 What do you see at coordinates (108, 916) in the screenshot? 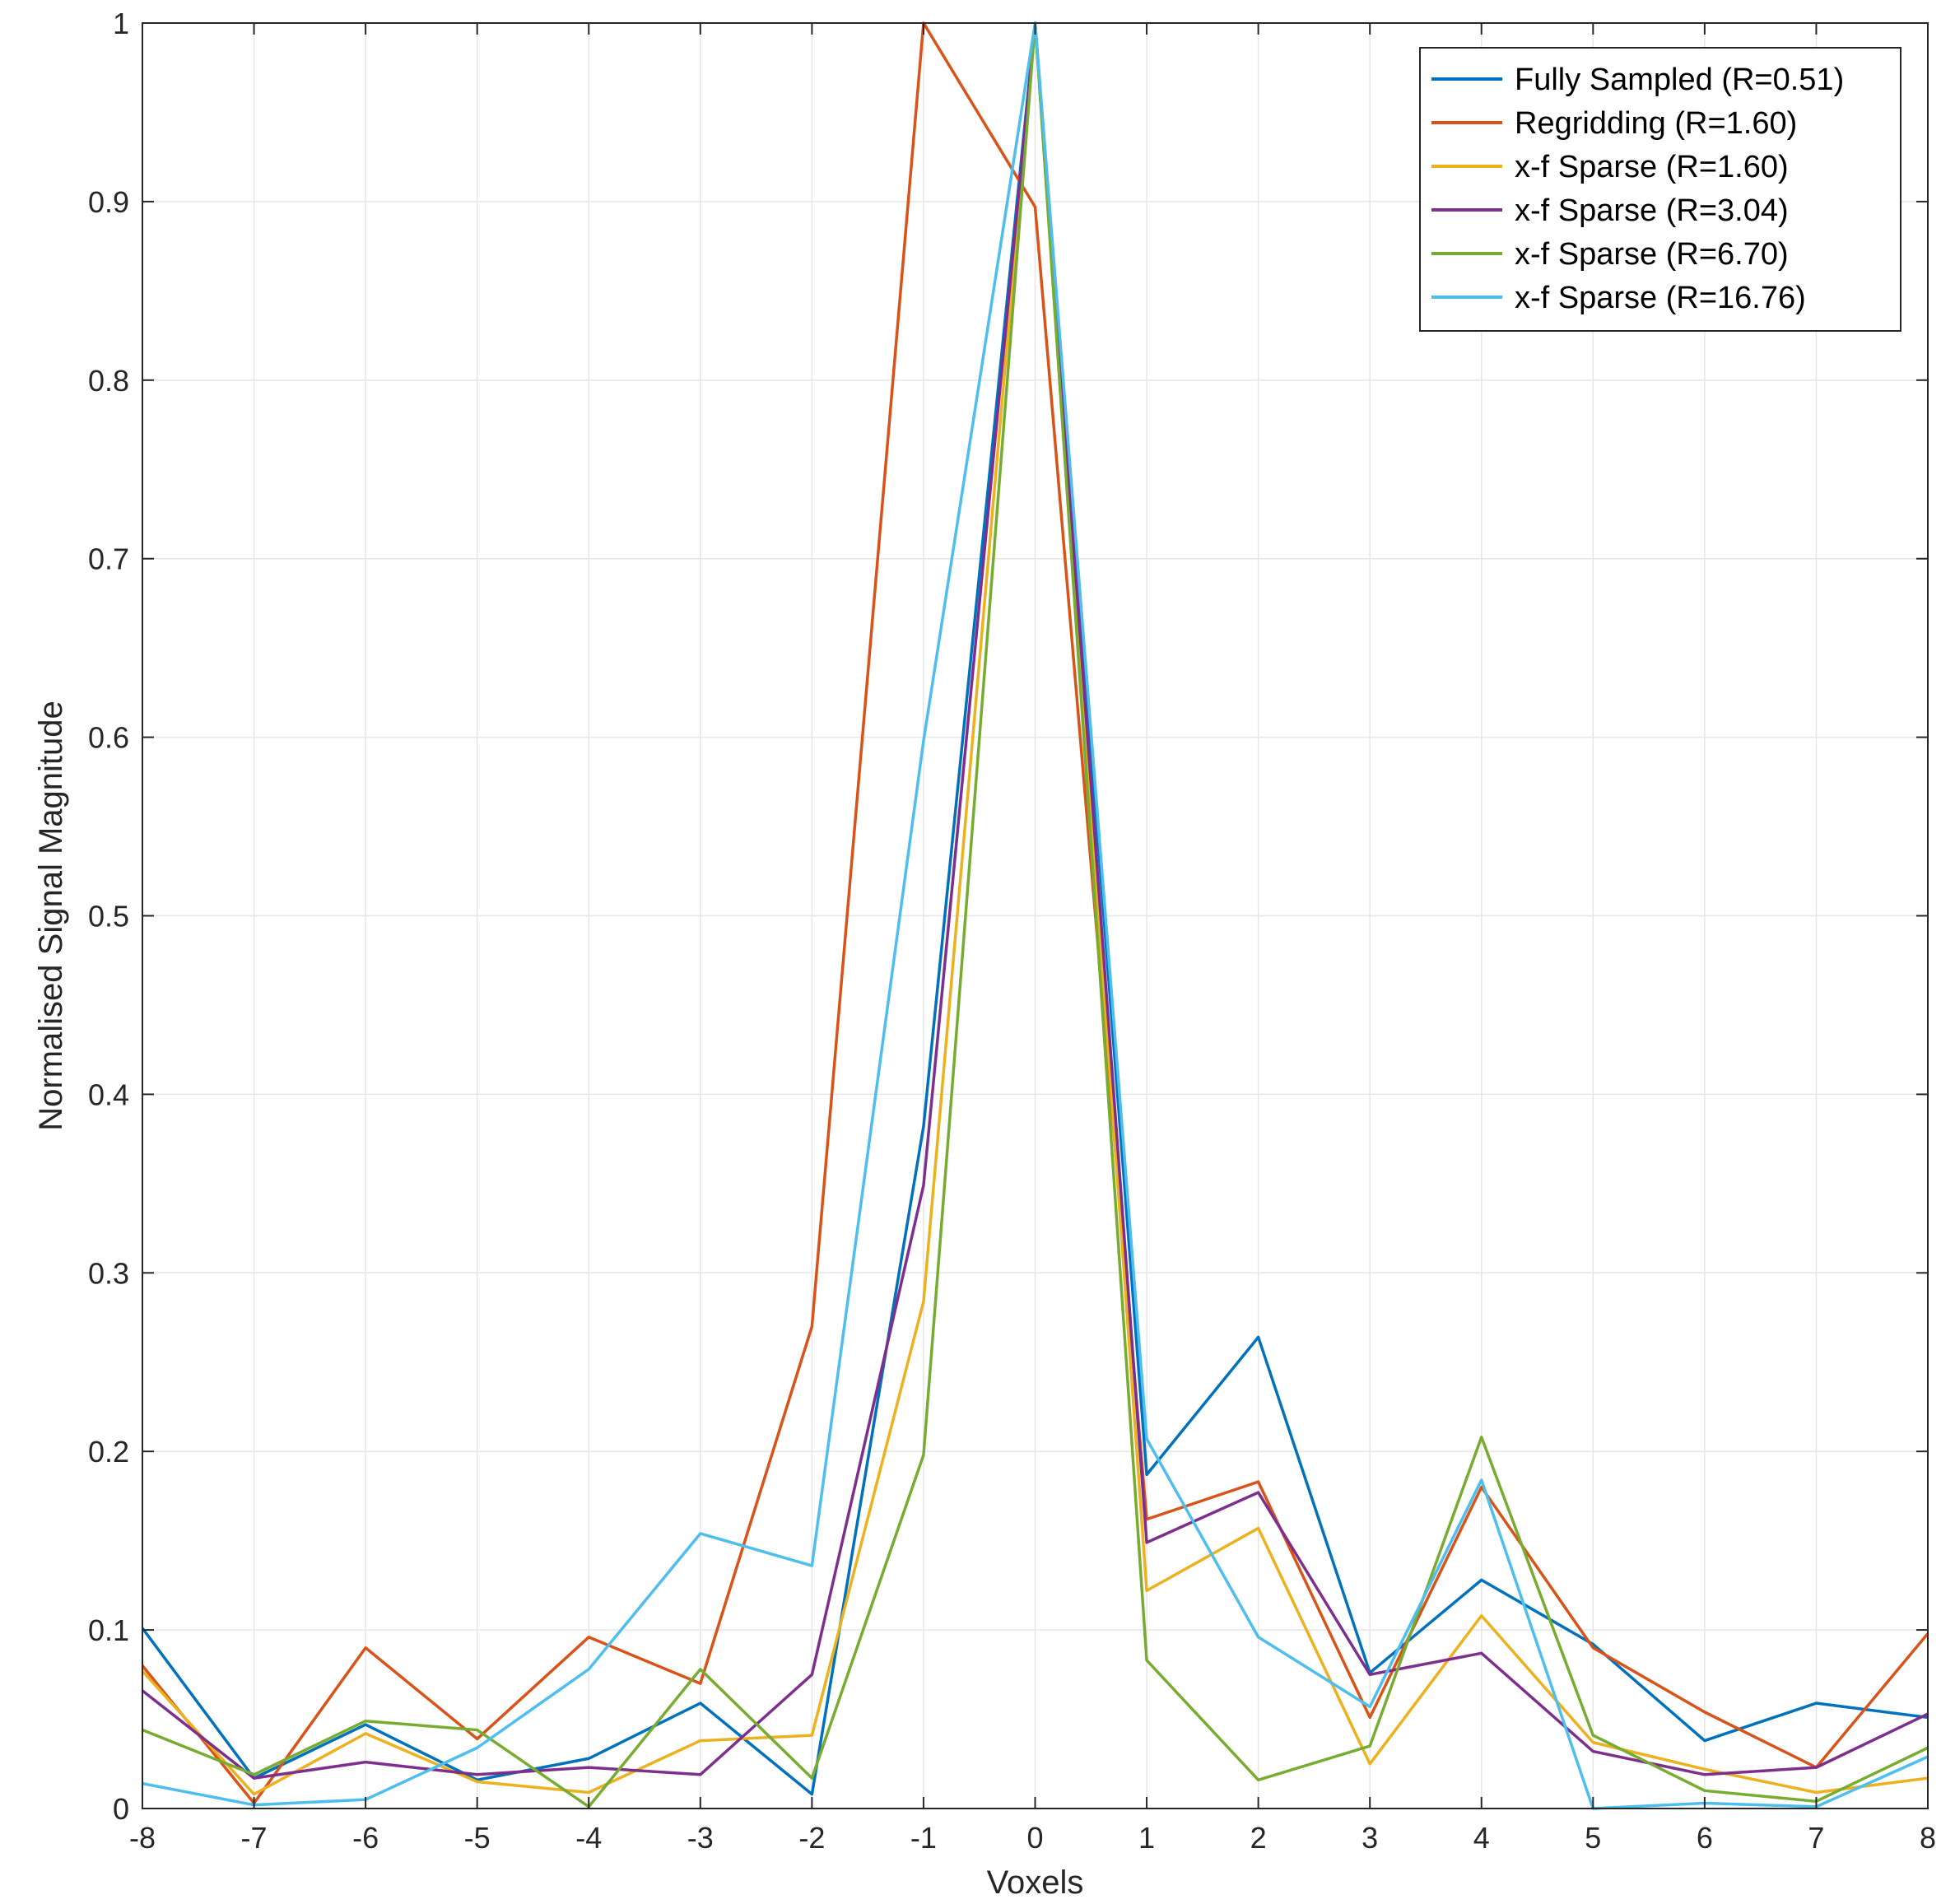
I see `y-tick-label: 0.5` at bounding box center [108, 916].